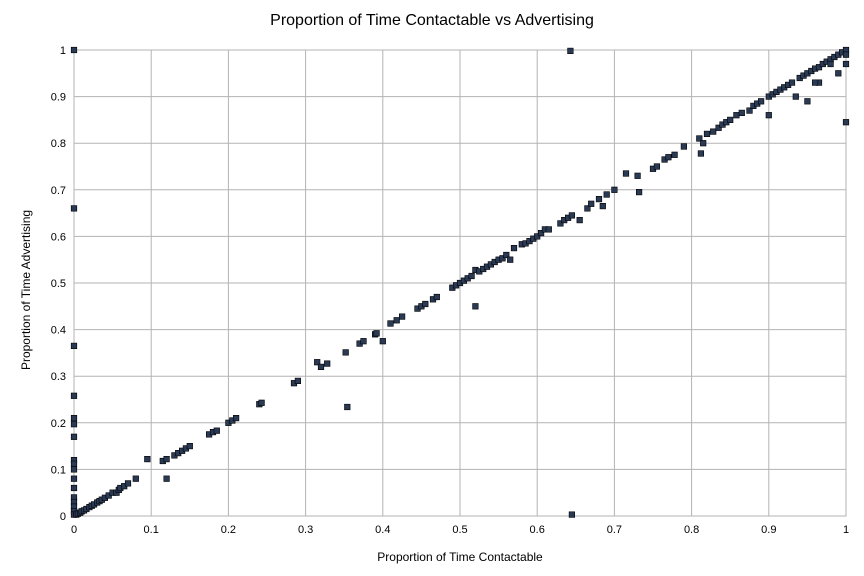  I want to click on y-tick-label: 0, so click(63, 517).